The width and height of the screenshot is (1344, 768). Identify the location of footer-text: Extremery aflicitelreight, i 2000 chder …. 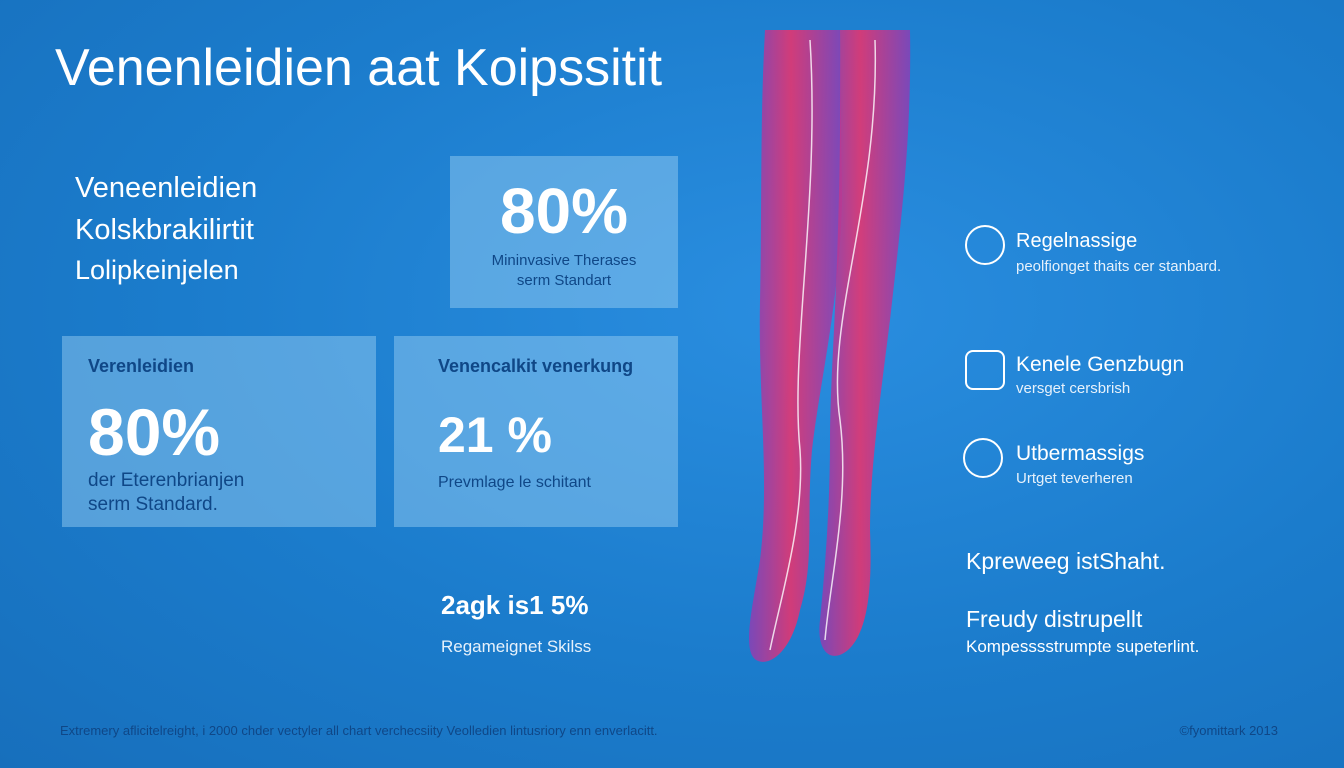
(359, 730).